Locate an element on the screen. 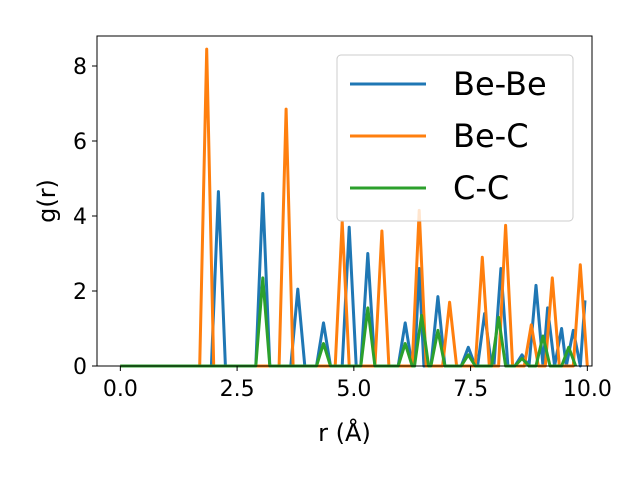  x-tick-label: 5.0 is located at coordinates (353, 389).